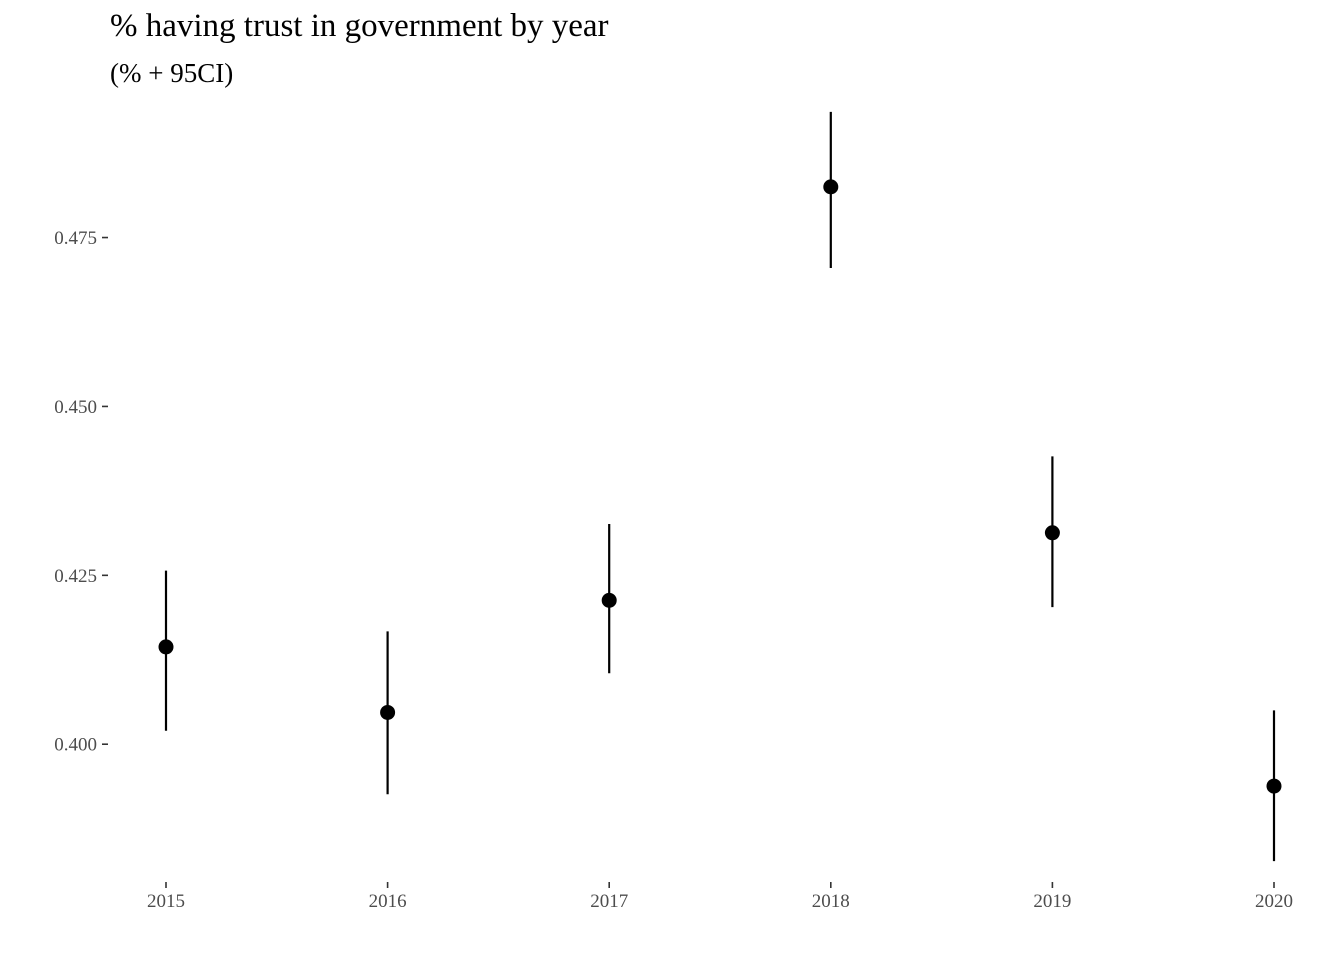 The height and width of the screenshot is (960, 1344). What do you see at coordinates (1052, 533) in the screenshot?
I see `data-point-2019` at bounding box center [1052, 533].